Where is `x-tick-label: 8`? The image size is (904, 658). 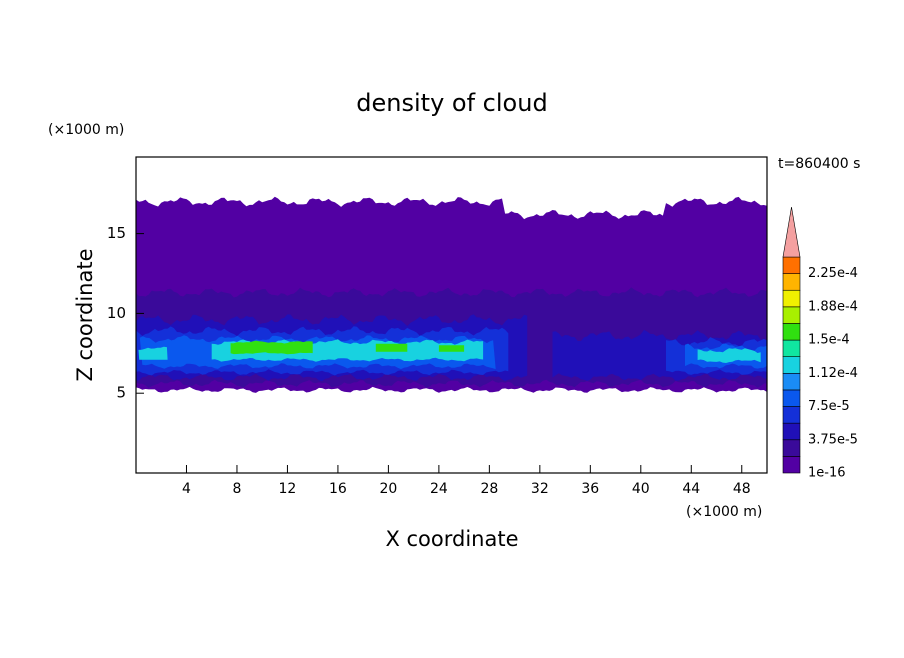 x-tick-label: 8 is located at coordinates (236, 489).